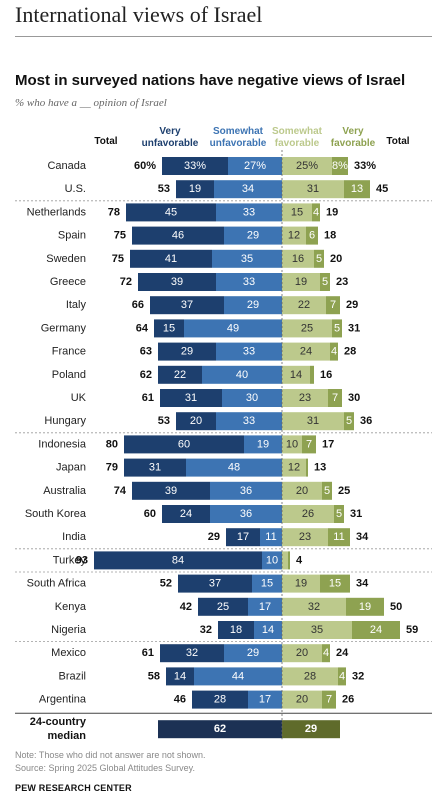 This screenshot has height=800, width=447. Describe the element at coordinates (246, 491) in the screenshot. I see `label-somewhat-unfavorable: 36` at that location.